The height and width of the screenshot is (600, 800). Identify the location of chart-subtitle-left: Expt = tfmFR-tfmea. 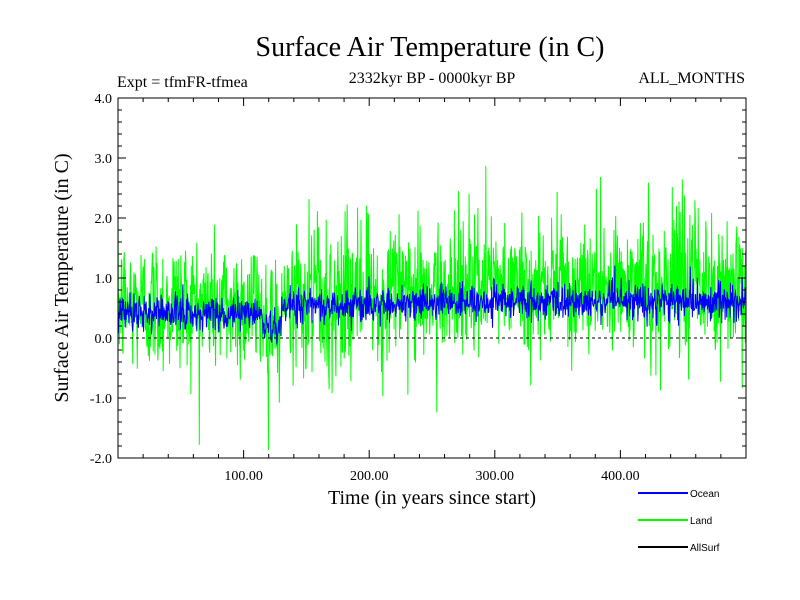
(182, 82).